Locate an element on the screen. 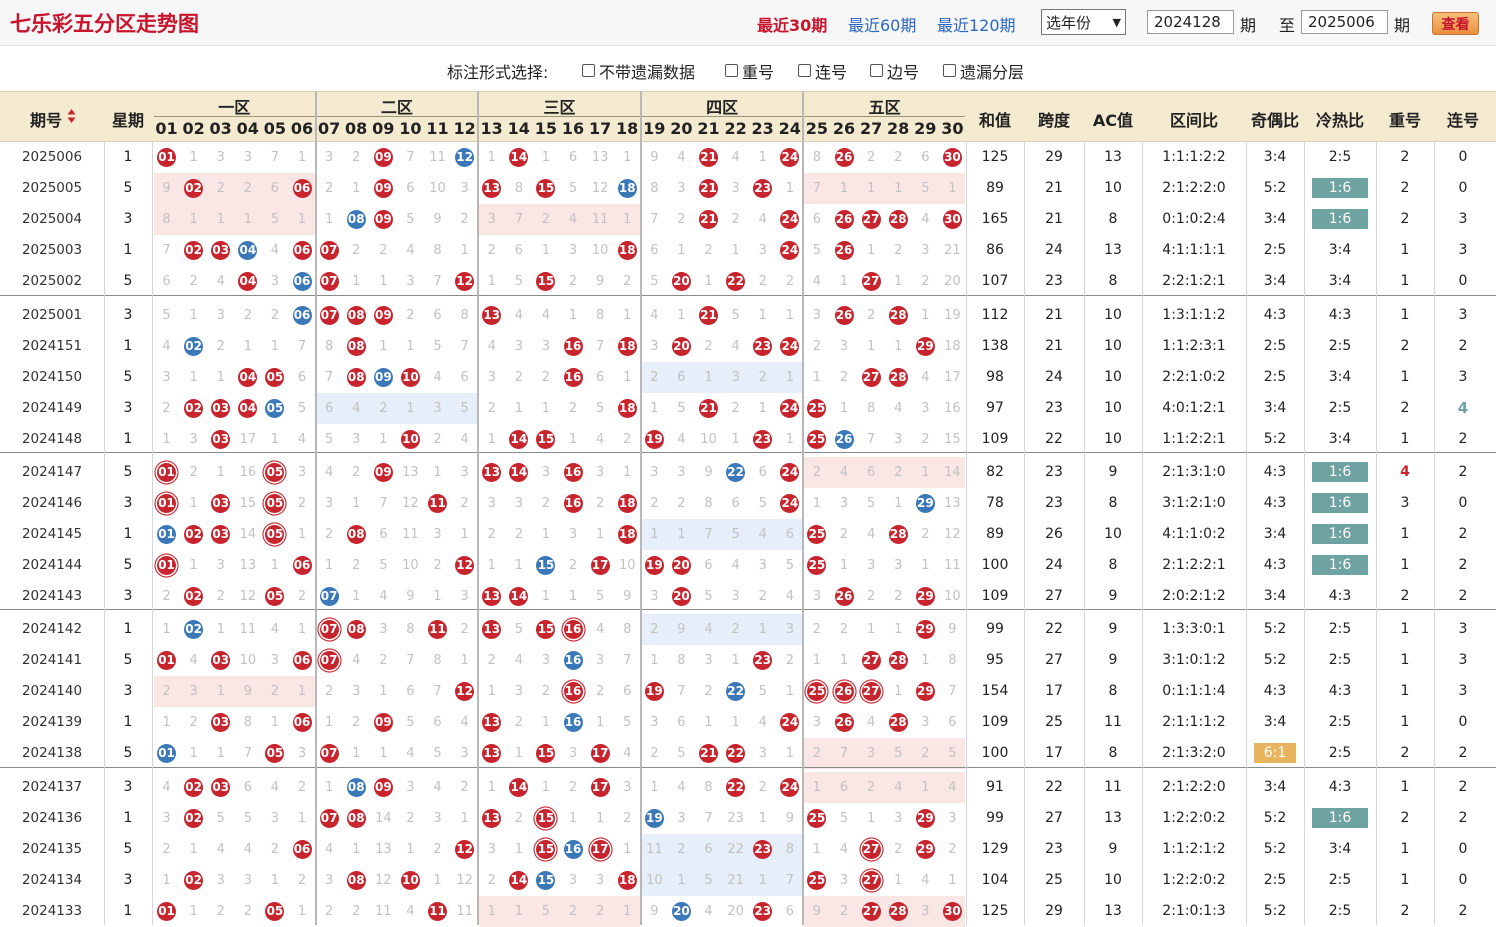 The image size is (1496, 927). missing-count: 9 is located at coordinates (166, 188).